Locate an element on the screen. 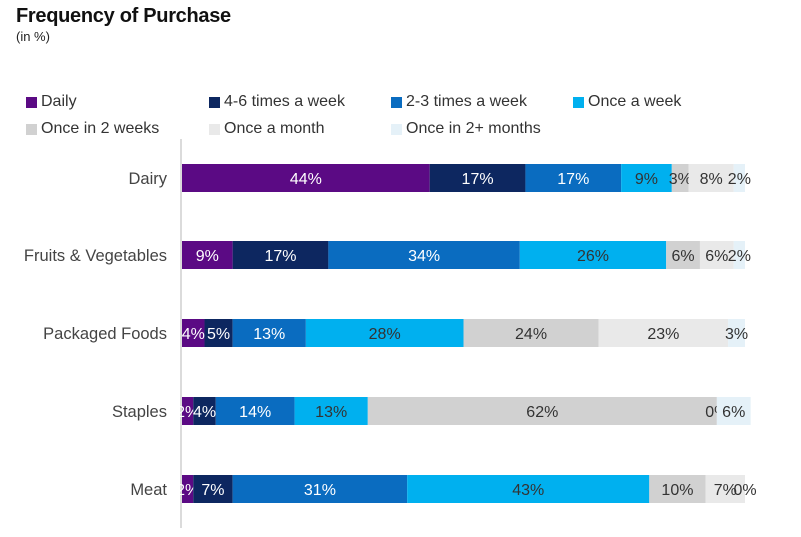 The width and height of the screenshot is (801, 537). data-label: 62% is located at coordinates (542, 412).